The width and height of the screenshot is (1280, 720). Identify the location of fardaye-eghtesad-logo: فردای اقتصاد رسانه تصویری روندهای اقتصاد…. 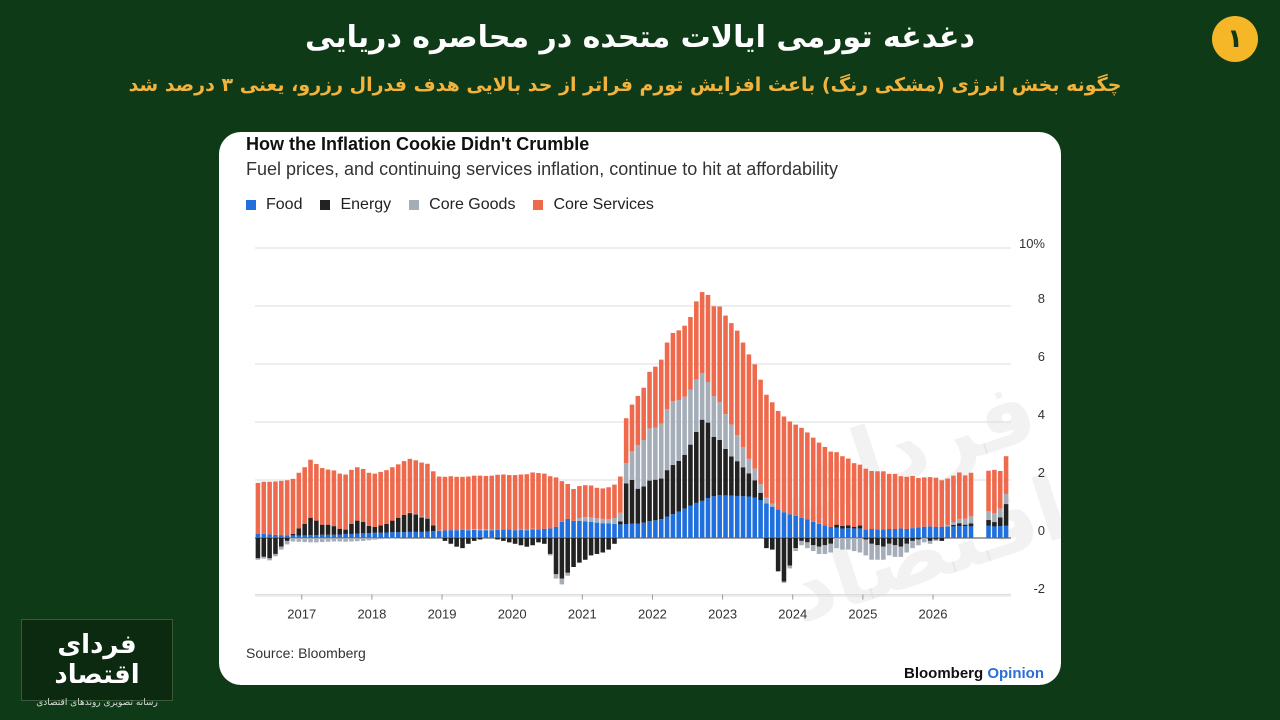
(97, 663).